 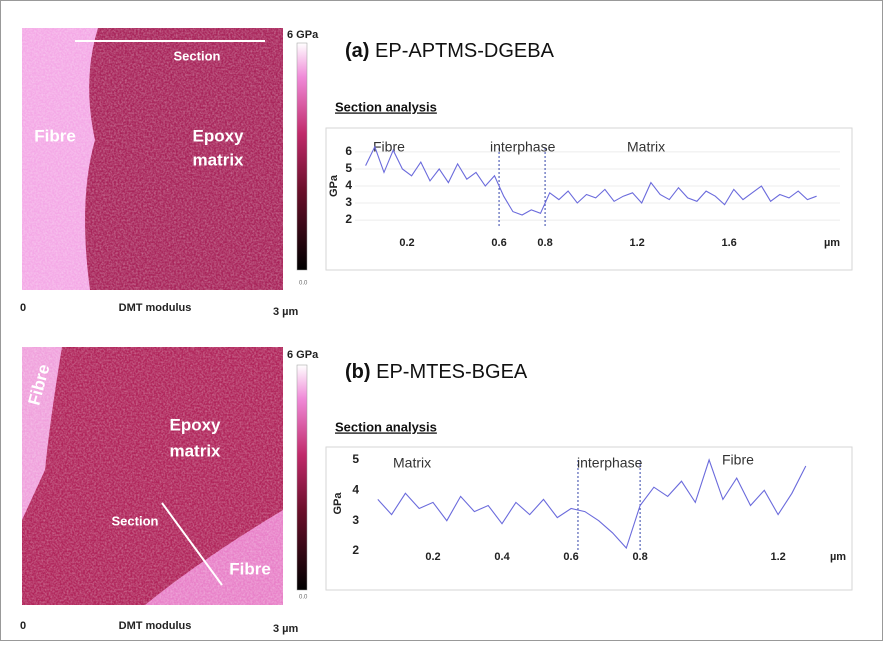 I want to click on chart-box, so click(x=589, y=518).